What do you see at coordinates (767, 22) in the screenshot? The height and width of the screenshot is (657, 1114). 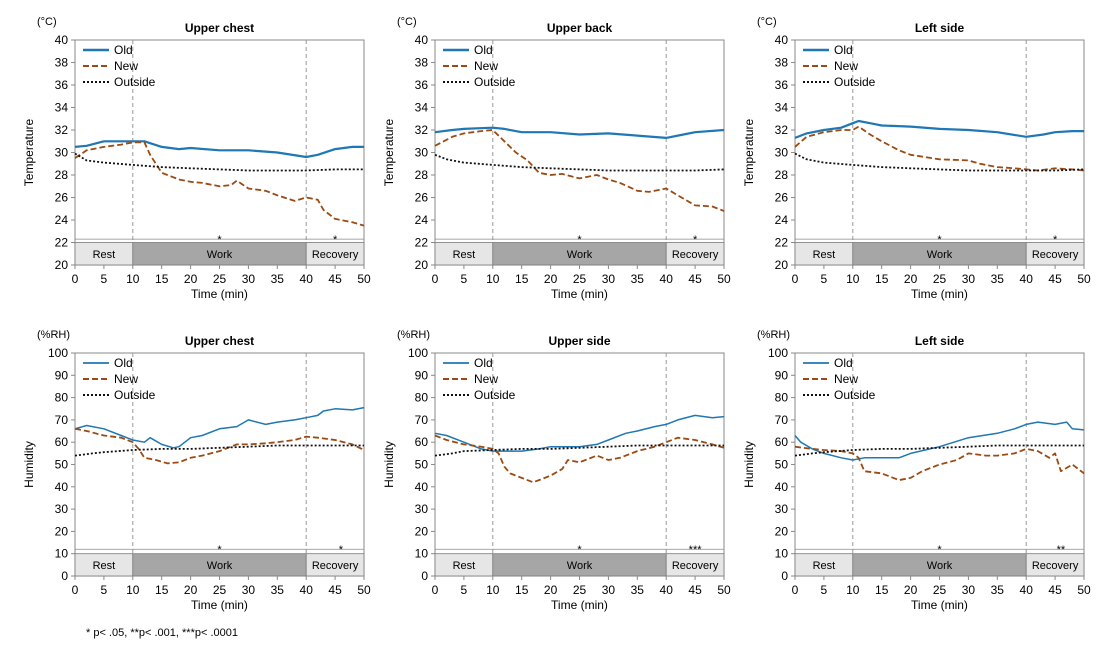 I see `y-unit-label: (°C)` at bounding box center [767, 22].